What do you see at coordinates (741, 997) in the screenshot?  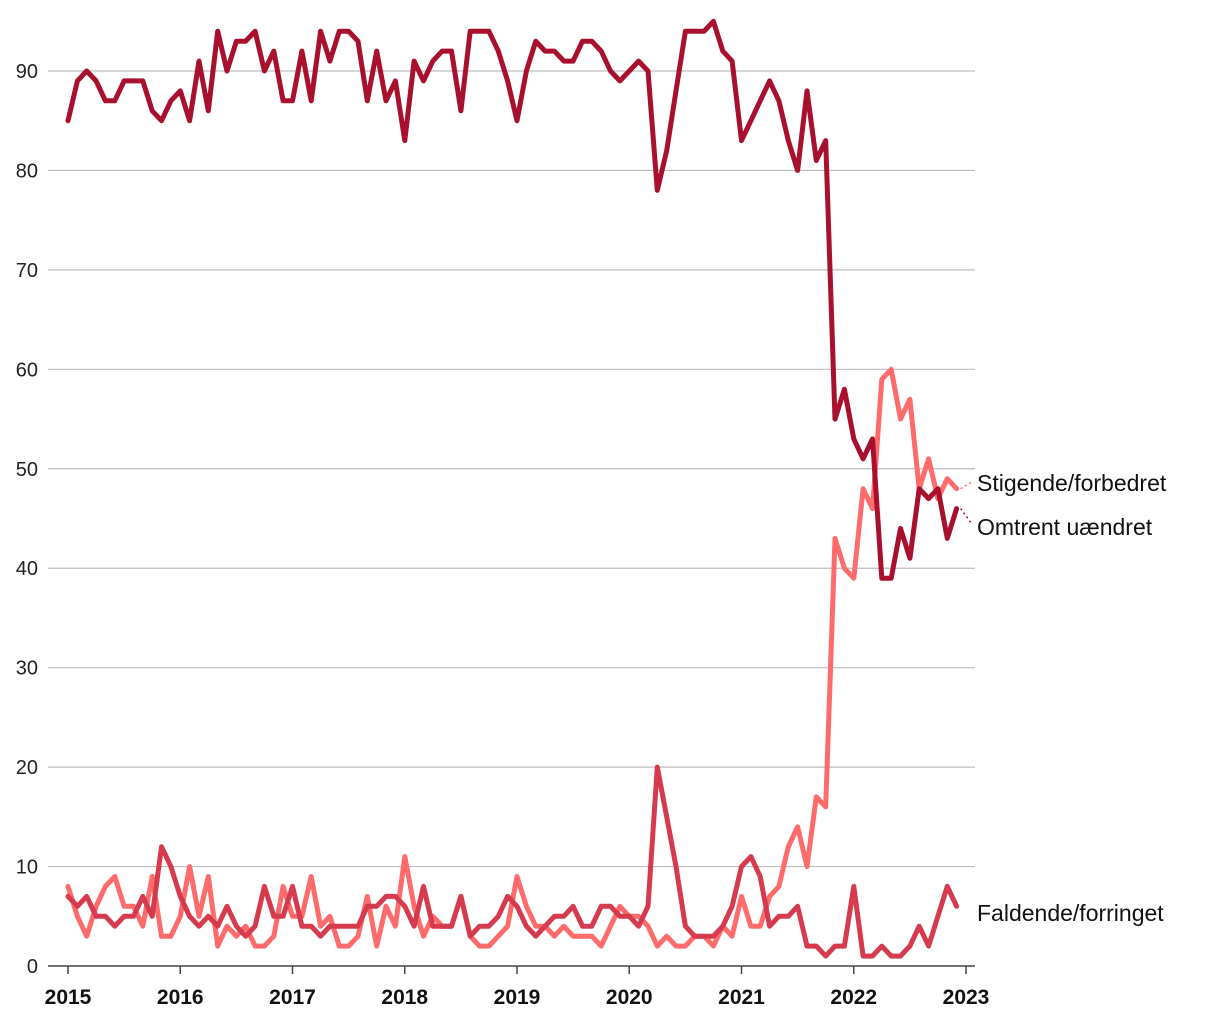 I see `x-tick-label: 2021` at bounding box center [741, 997].